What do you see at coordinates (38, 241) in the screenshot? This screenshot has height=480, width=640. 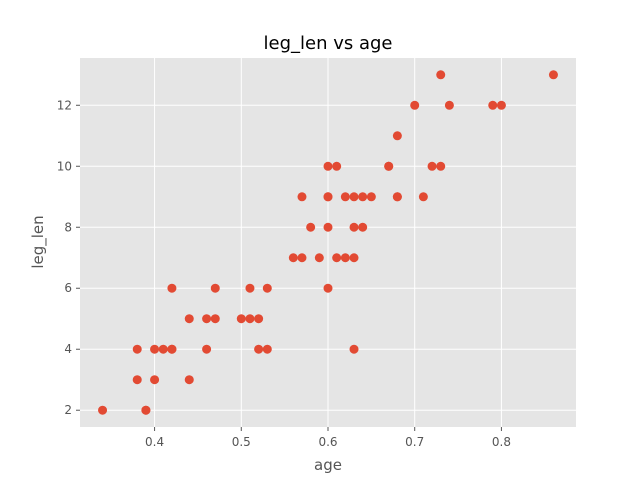 I see `y-axis-label: leg_len` at bounding box center [38, 241].